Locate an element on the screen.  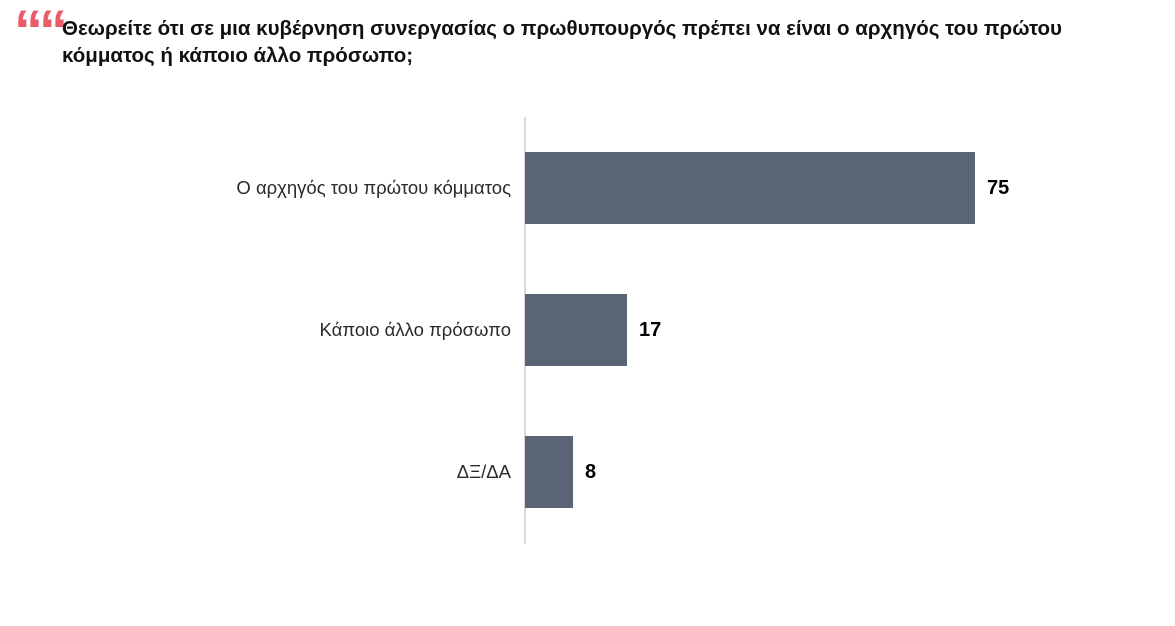
bar-track: 8 is located at coordinates (825, 472).